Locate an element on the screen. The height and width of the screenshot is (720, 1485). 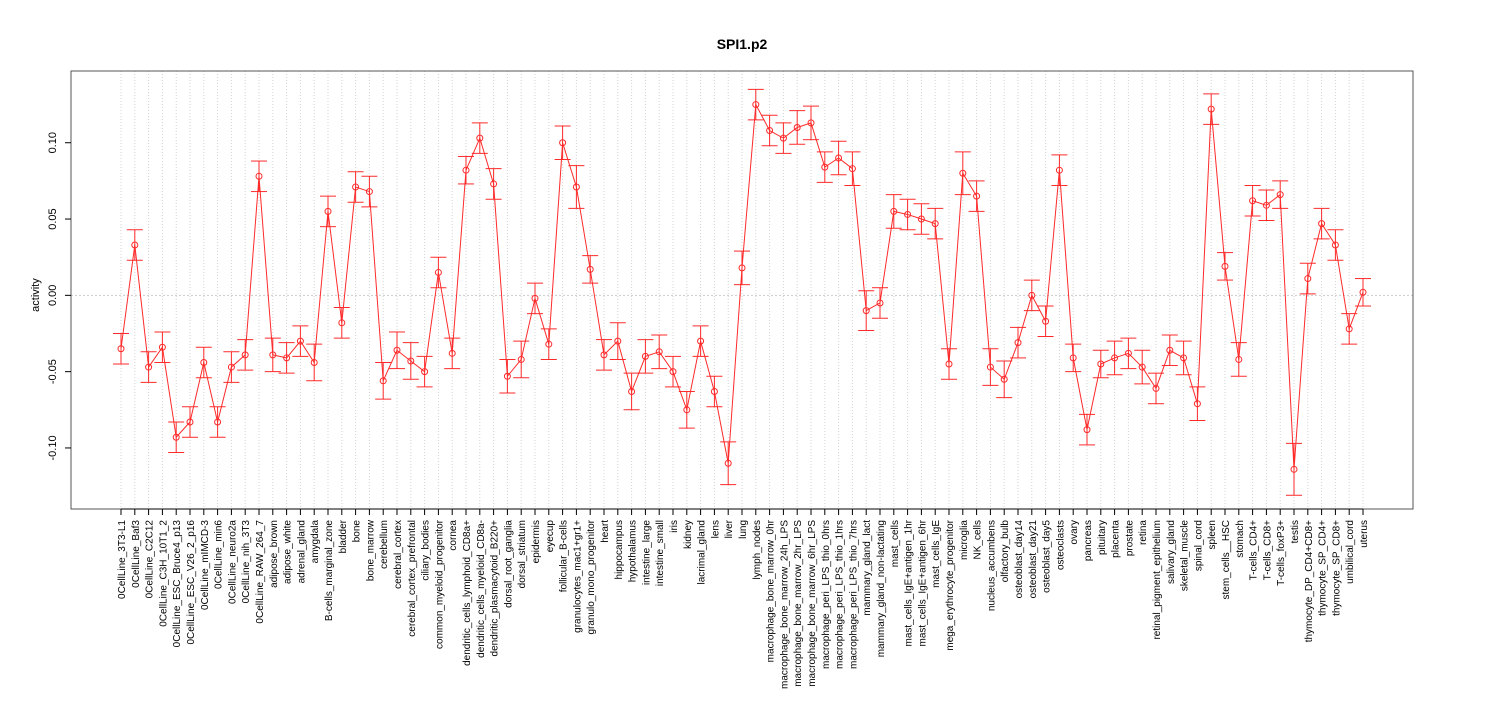
y-tick-label: 0.10 is located at coordinates (53, 142).